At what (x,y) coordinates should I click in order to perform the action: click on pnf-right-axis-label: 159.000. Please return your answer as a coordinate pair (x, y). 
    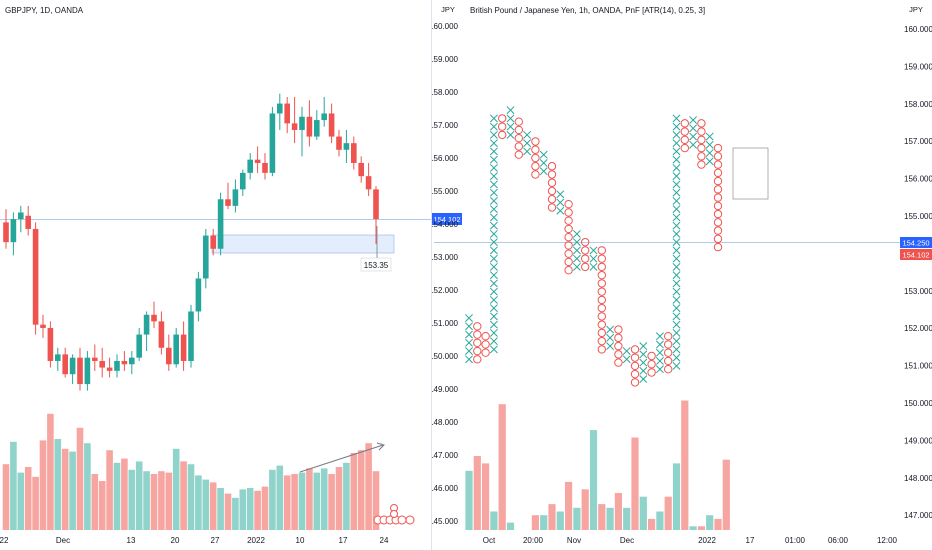
    Looking at the image, I should click on (918, 66).